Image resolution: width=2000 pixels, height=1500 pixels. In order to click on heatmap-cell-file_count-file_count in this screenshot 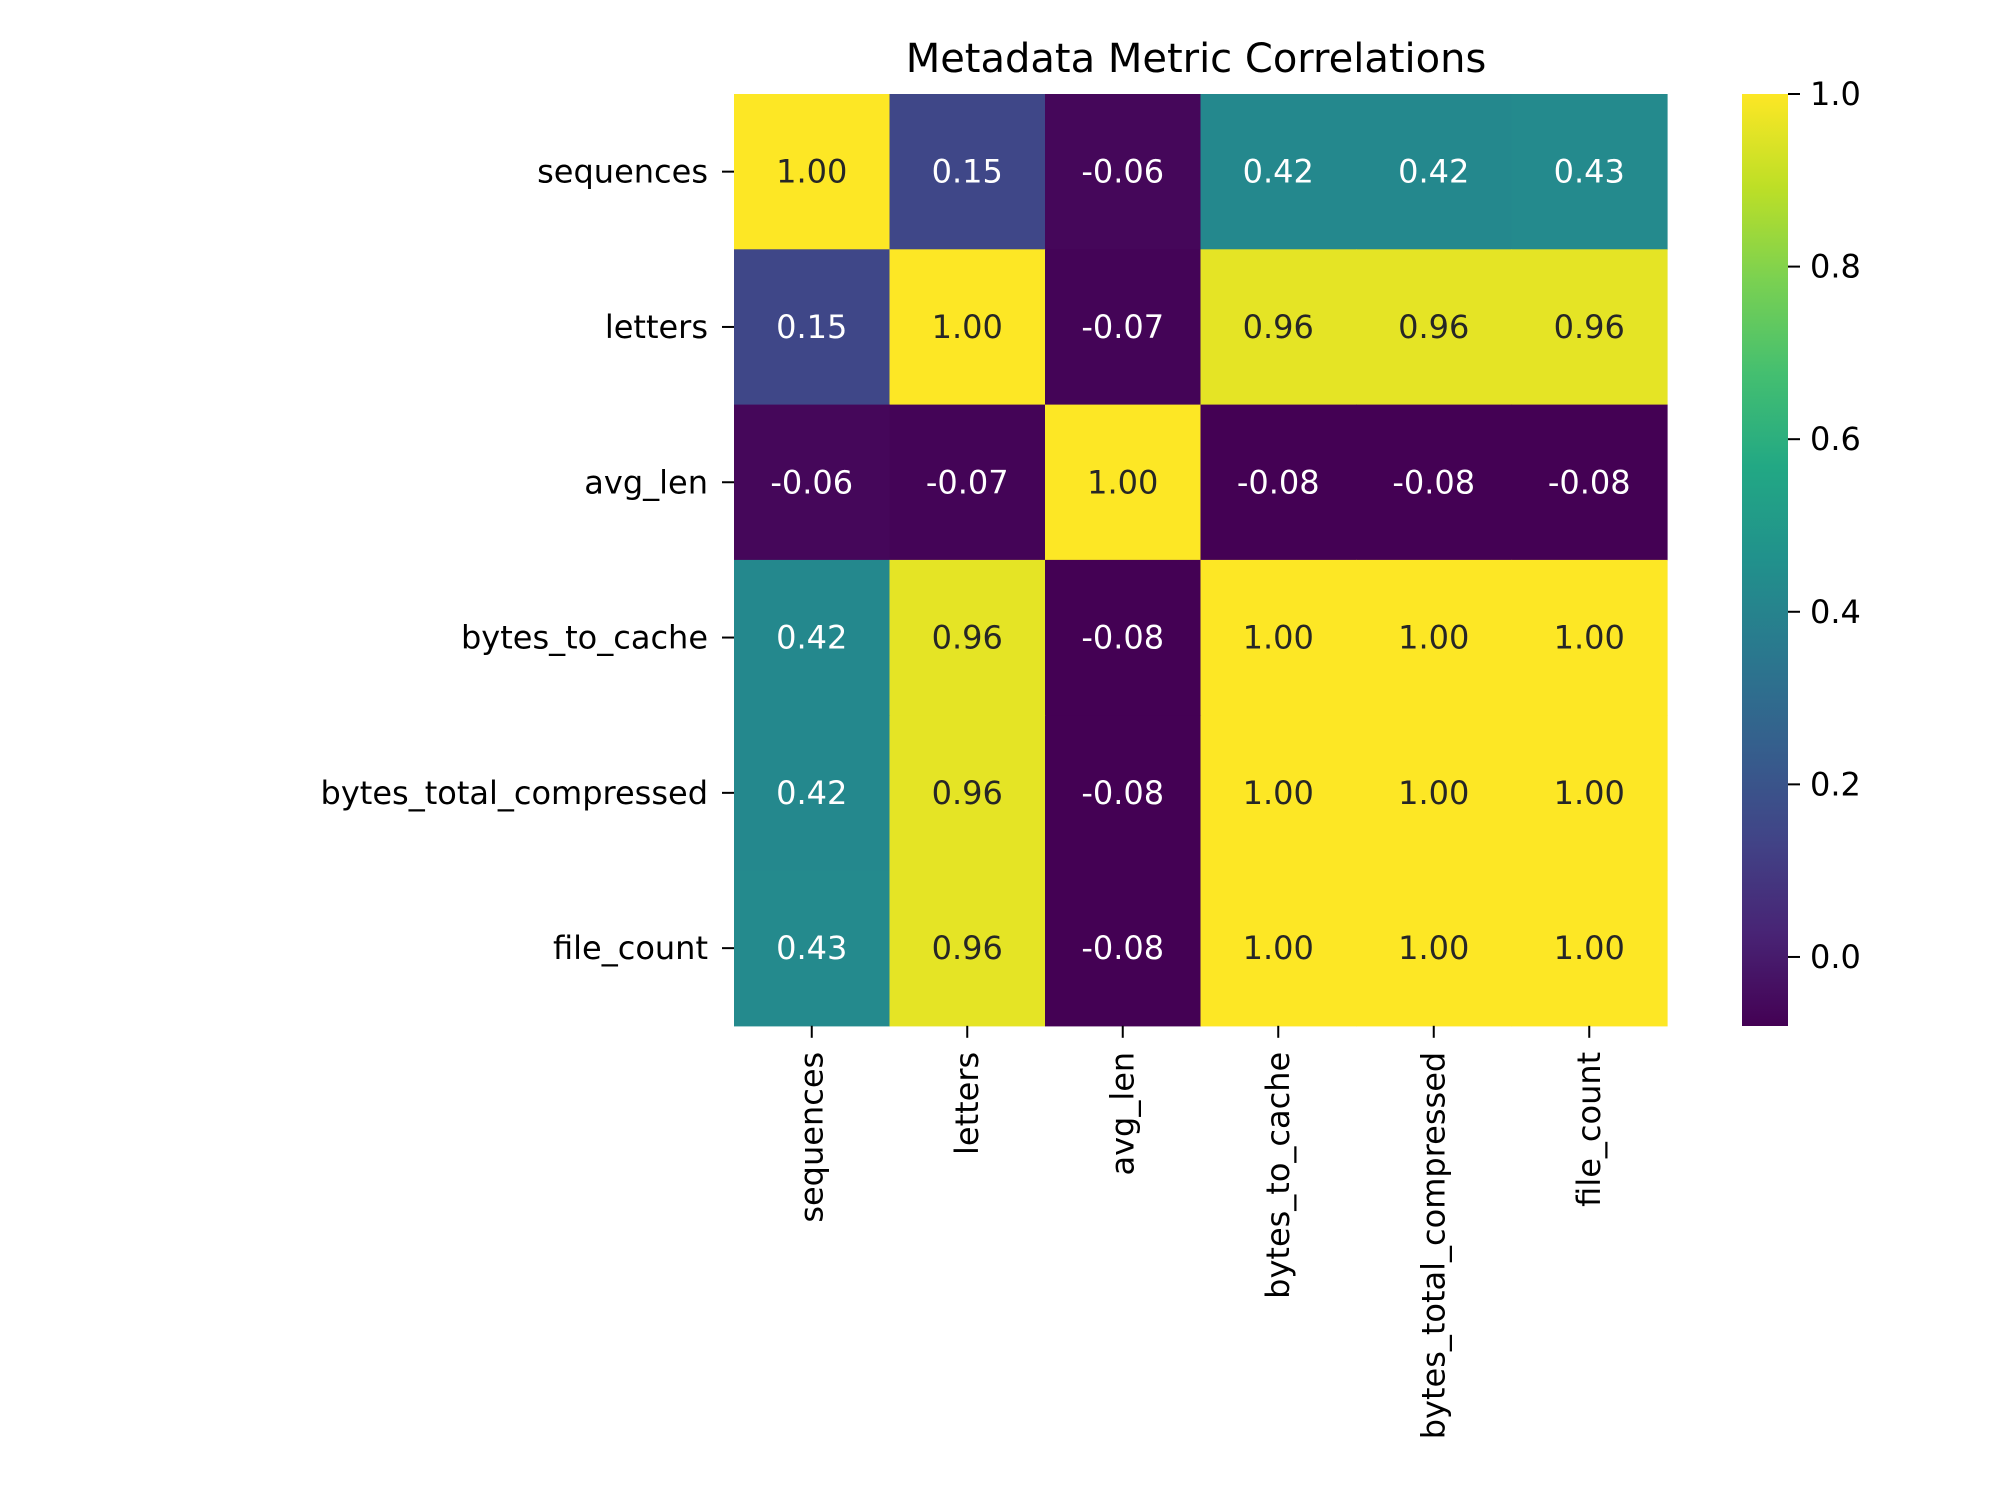, I will do `click(1589, 948)`.